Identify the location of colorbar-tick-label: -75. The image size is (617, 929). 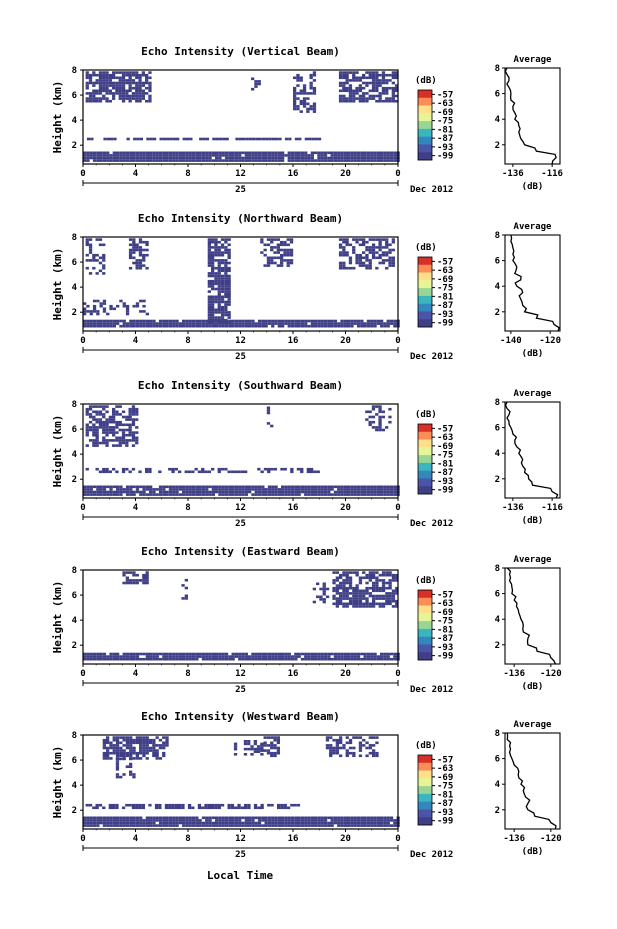
(445, 456).